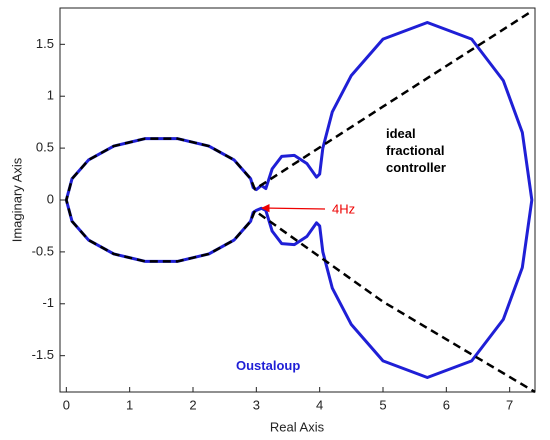  What do you see at coordinates (129, 404) in the screenshot?
I see `x-tick-label: 1` at bounding box center [129, 404].